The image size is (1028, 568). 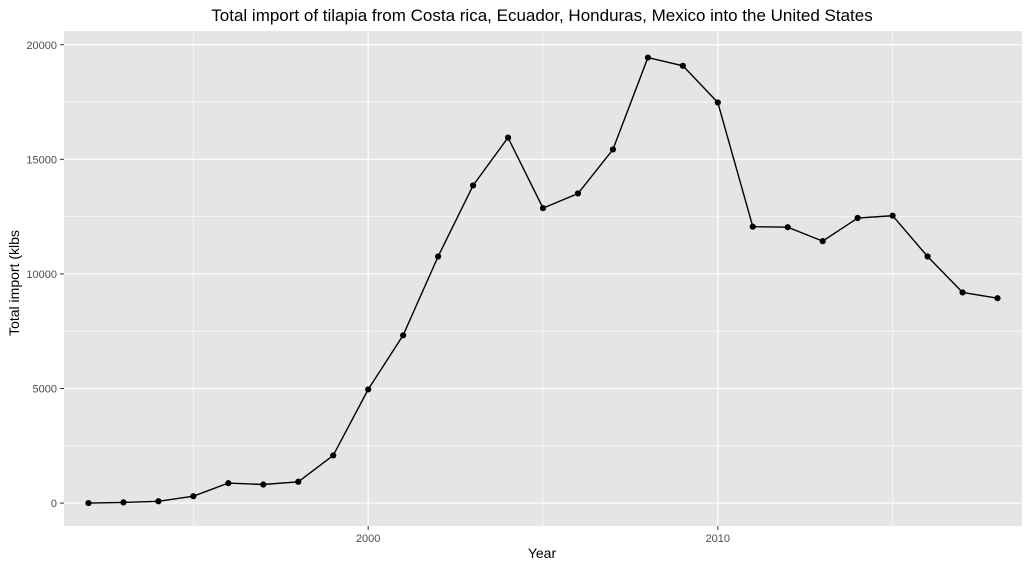 What do you see at coordinates (54, 504) in the screenshot?
I see `y-tick-label: 0` at bounding box center [54, 504].